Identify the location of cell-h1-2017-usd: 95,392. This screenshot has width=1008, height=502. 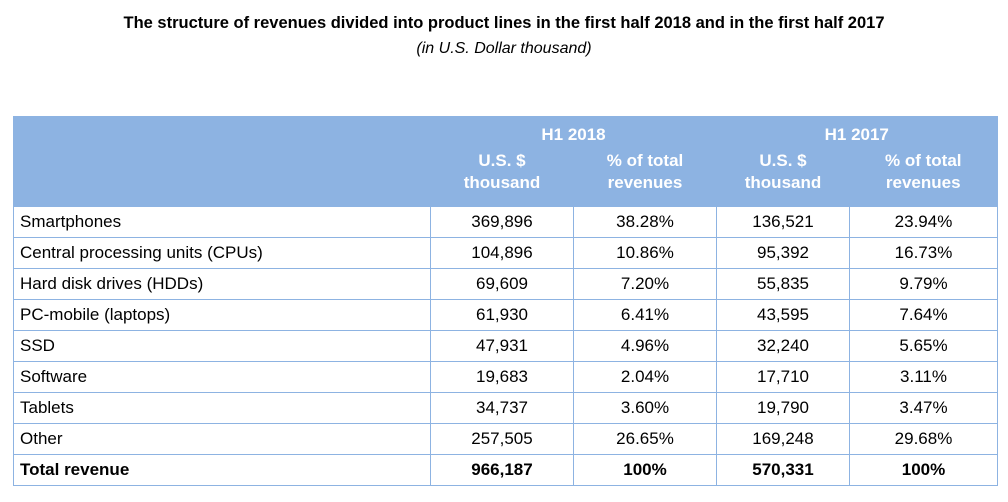
(783, 253).